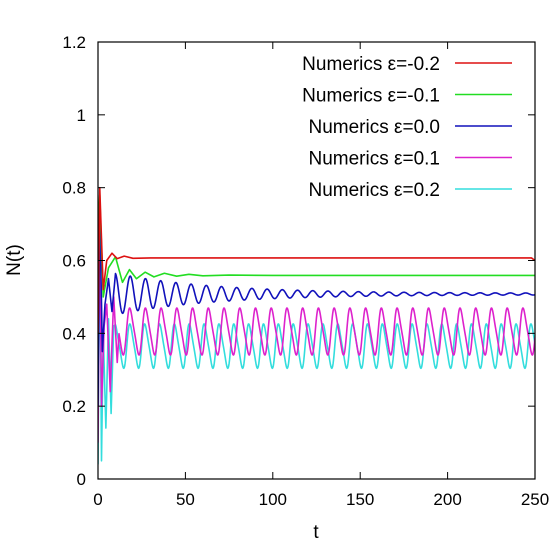  Describe the element at coordinates (375, 190) in the screenshot. I see `legend-label: Numerics ε=0.2` at that location.